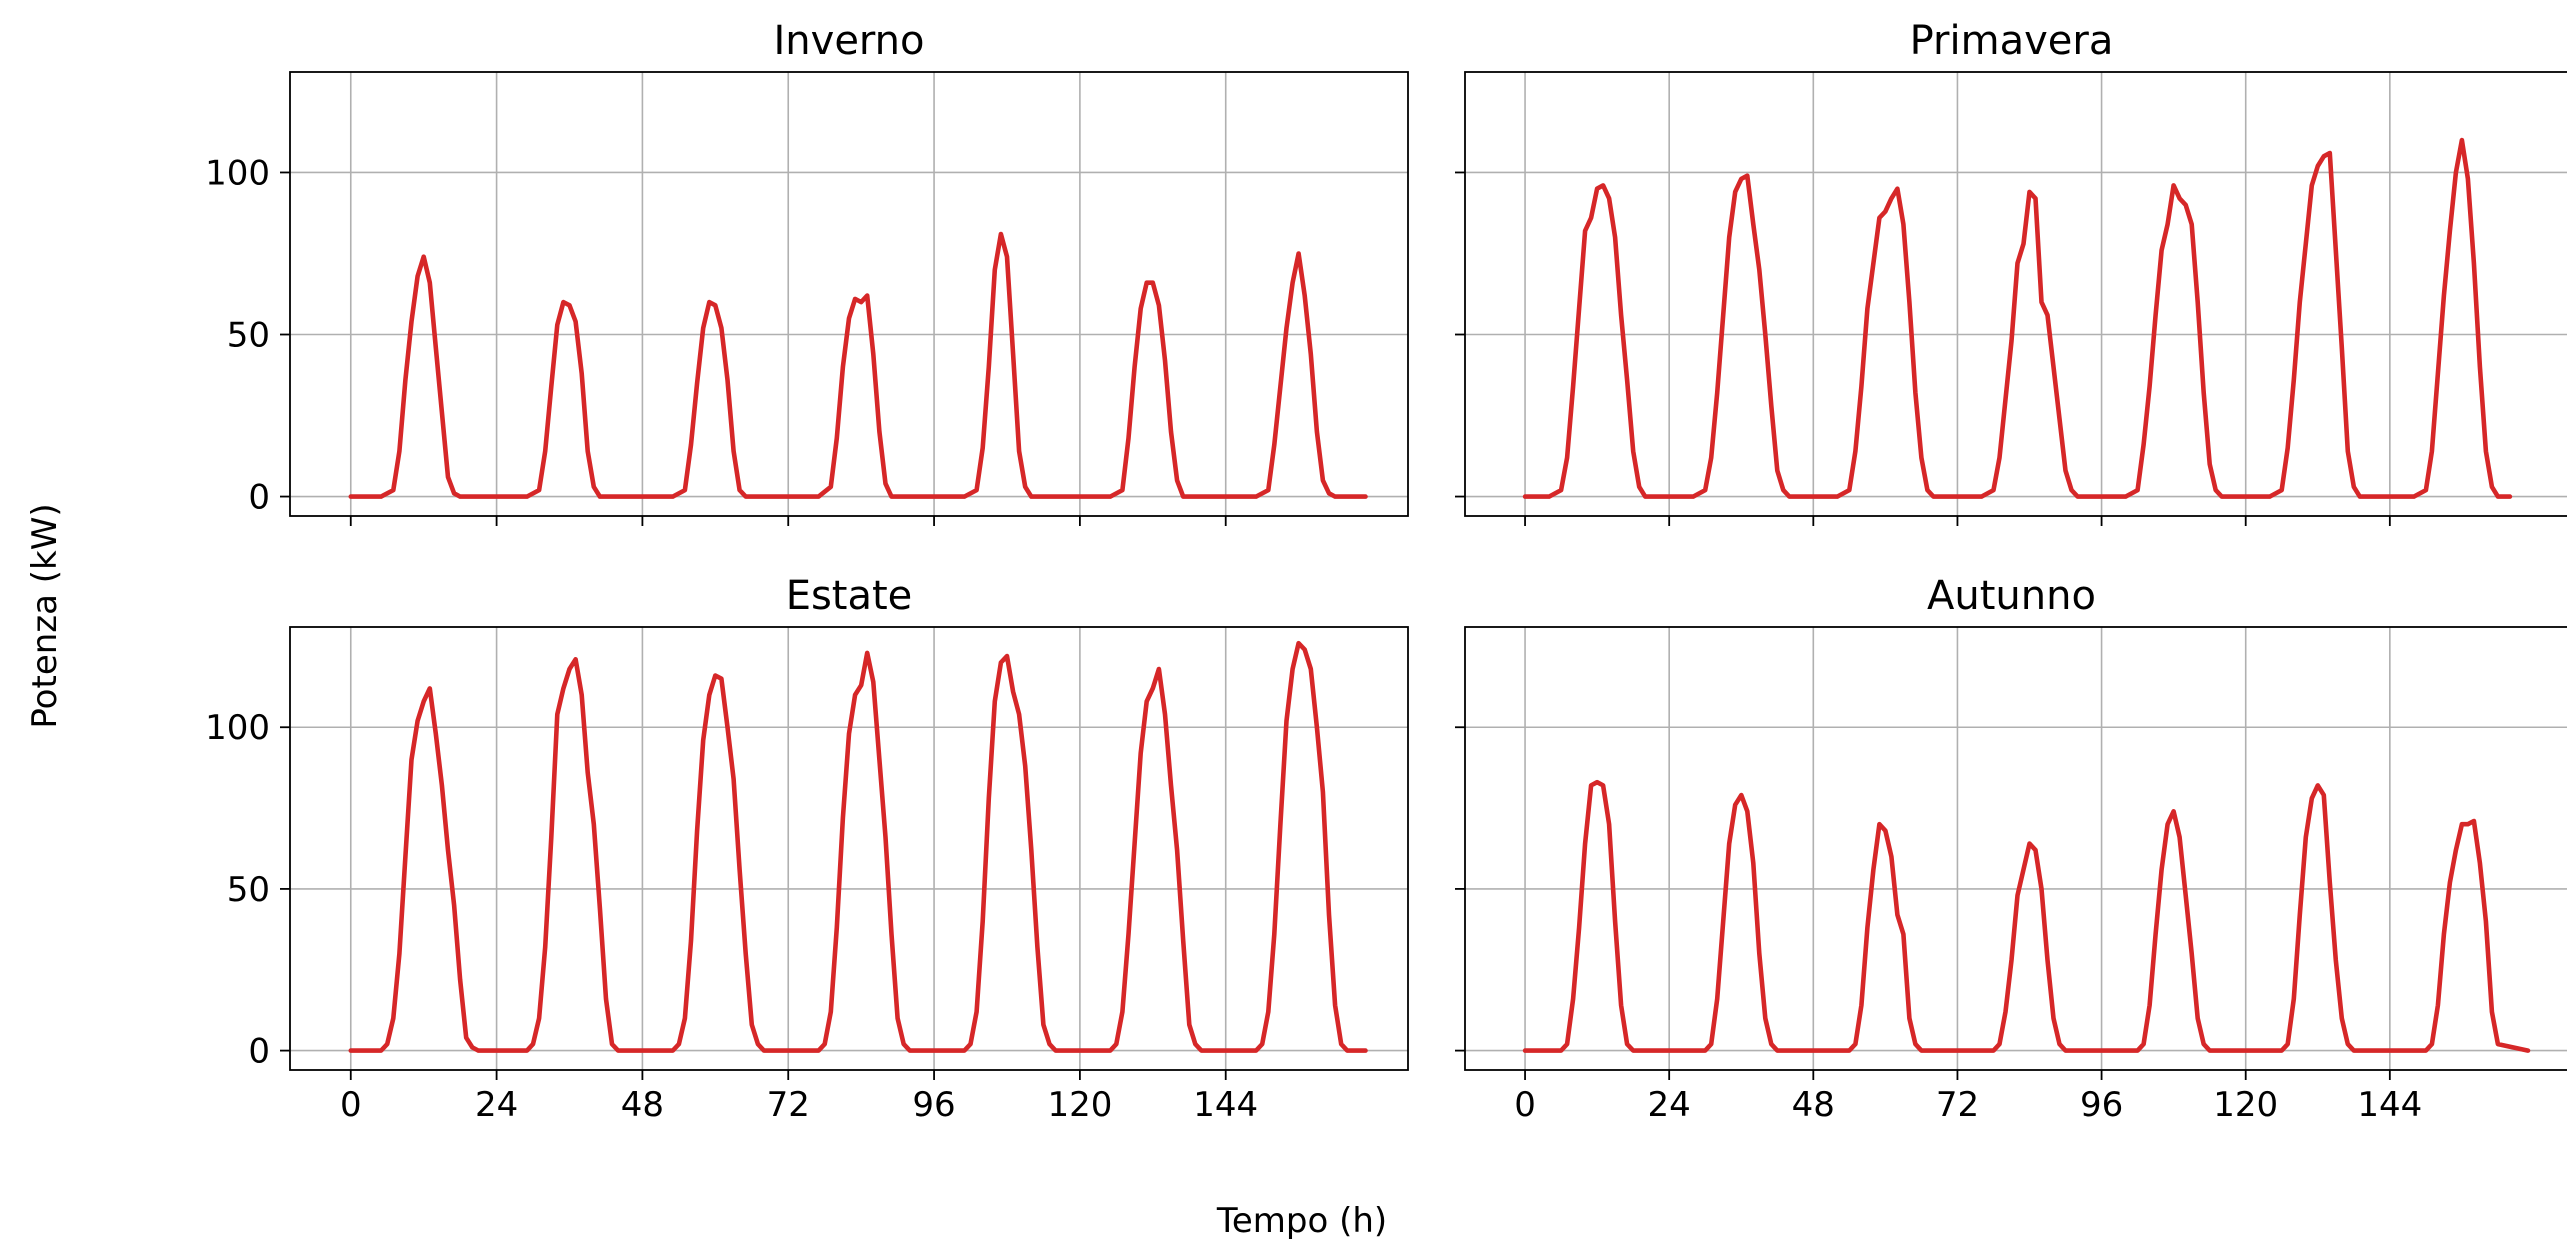 This screenshot has height=1251, width=2567. What do you see at coordinates (849, 41) in the screenshot?
I see `panel-title: Inverno` at bounding box center [849, 41].